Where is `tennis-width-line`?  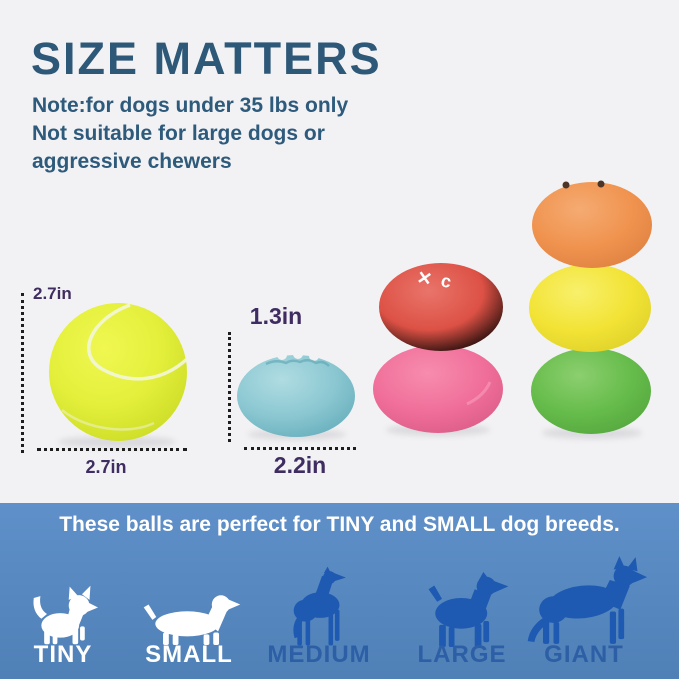
tennis-width-line is located at coordinates (112, 449).